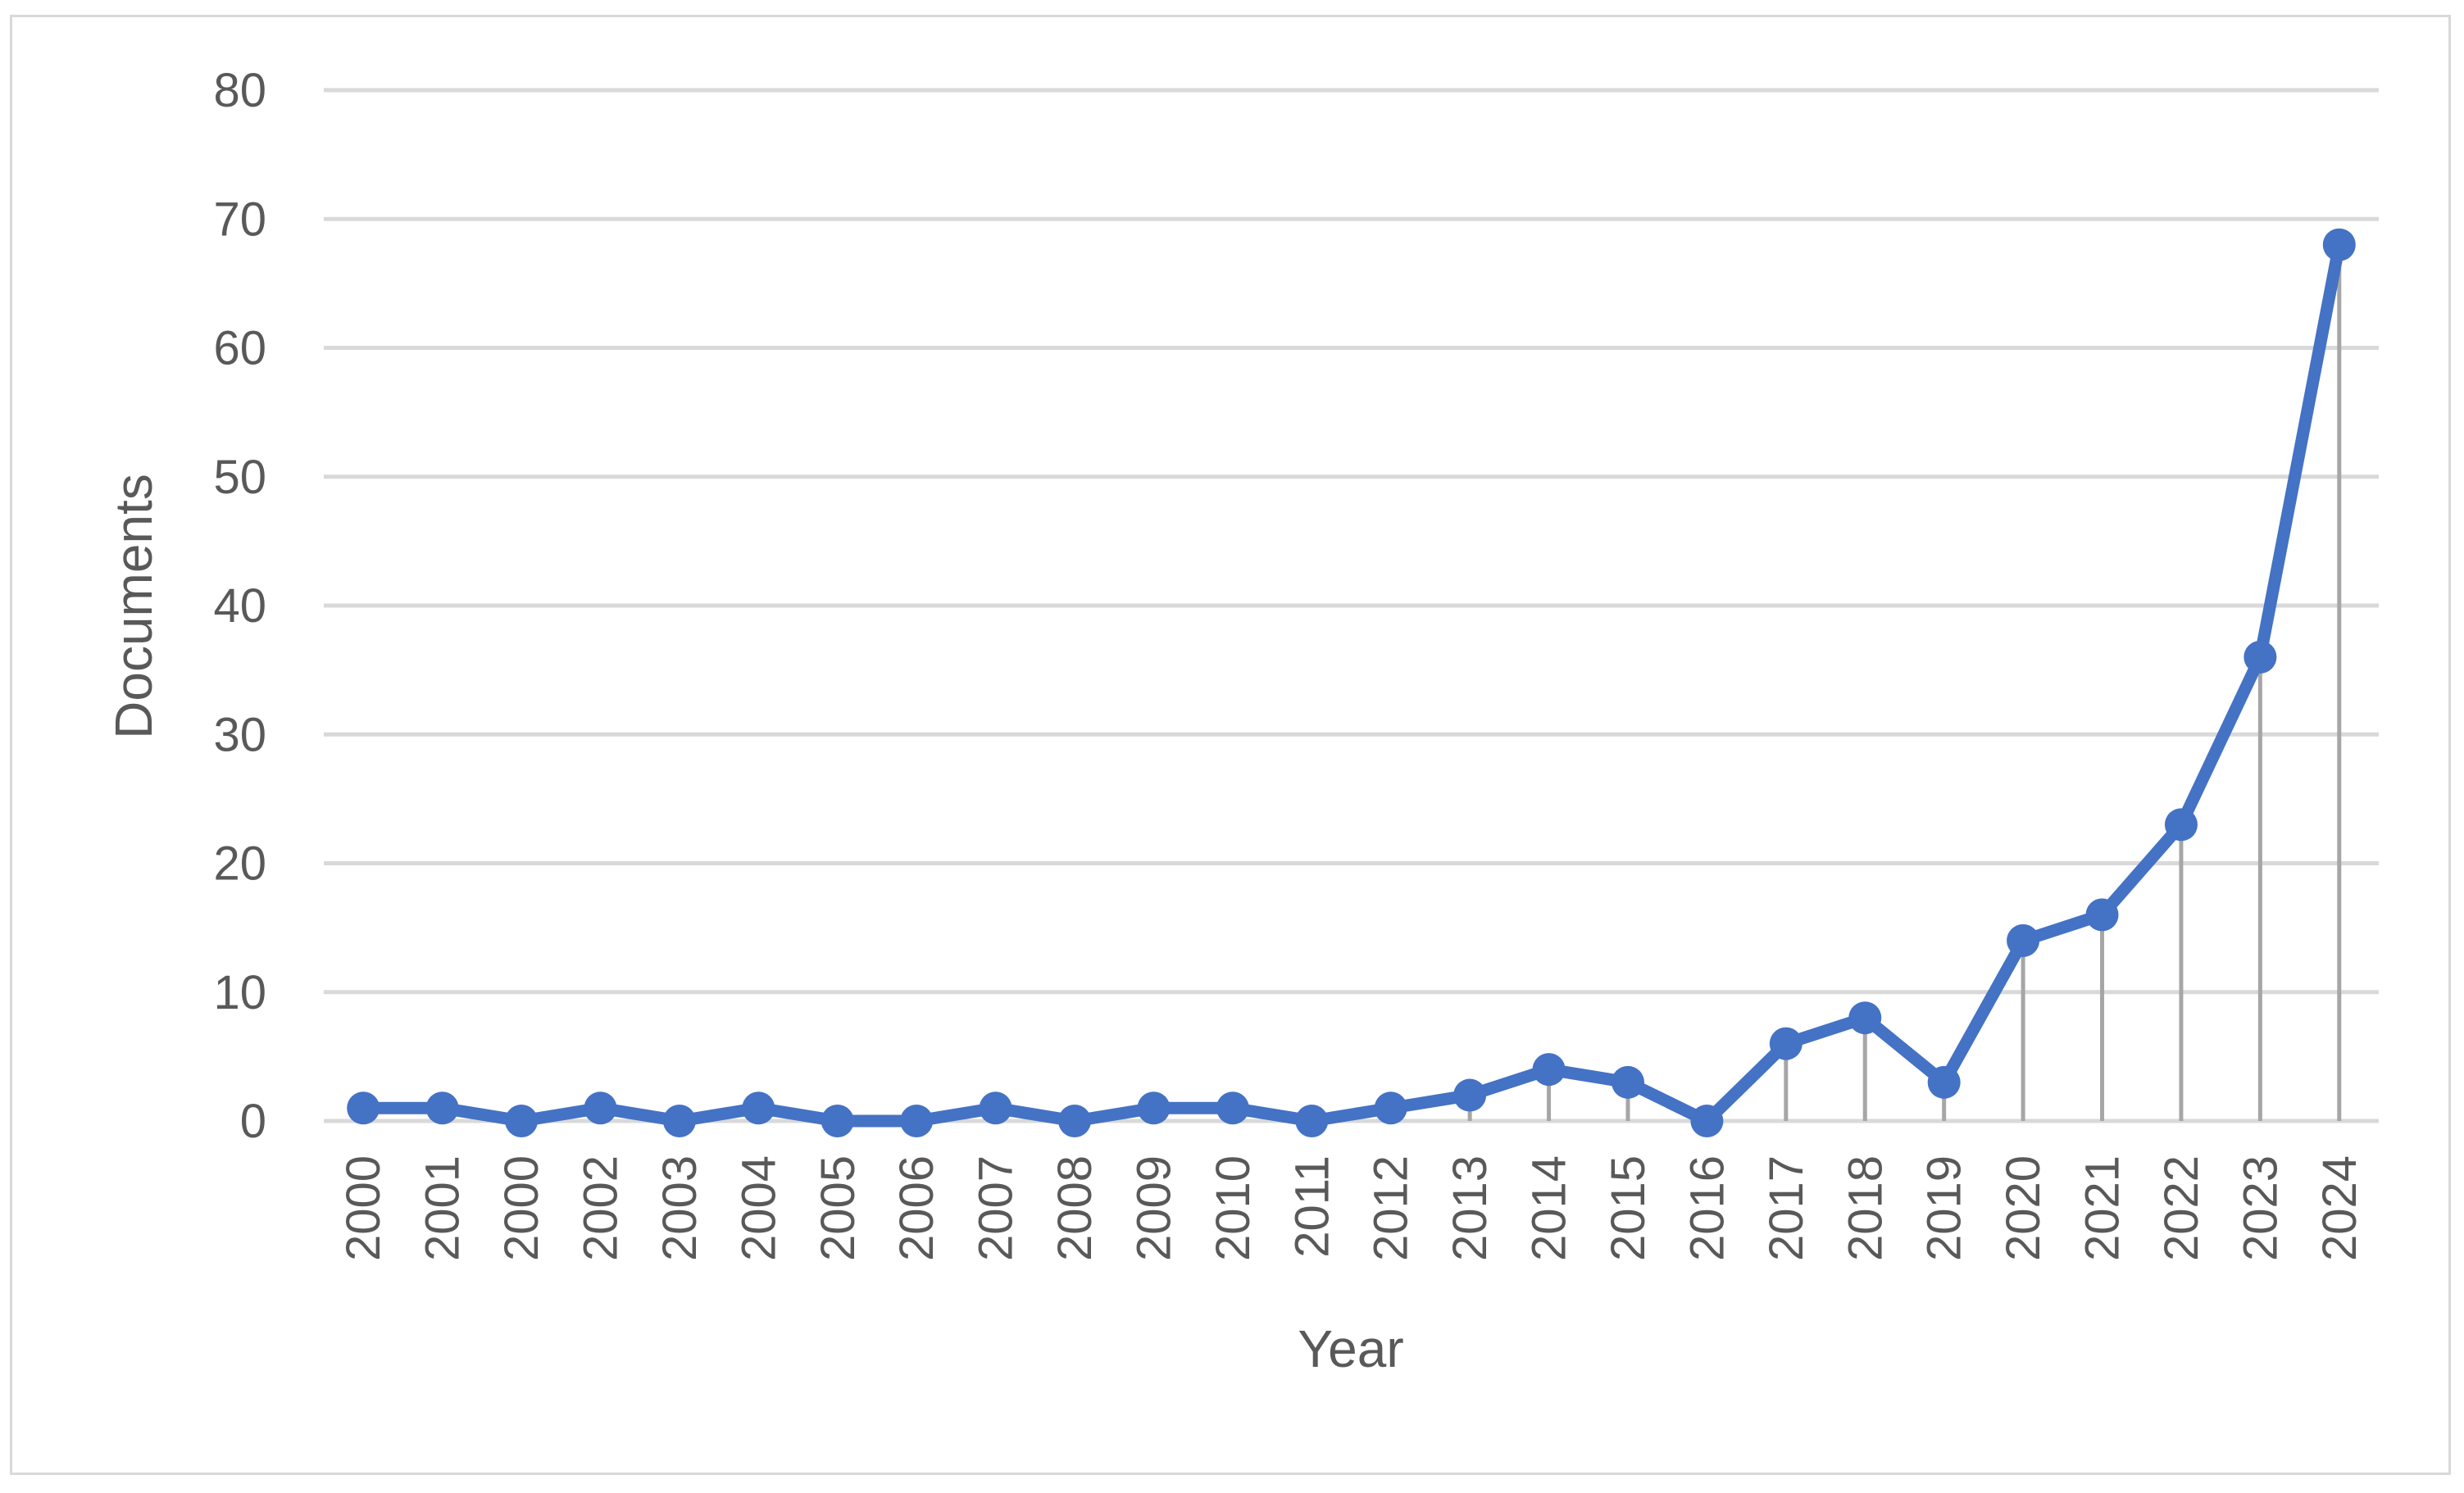 The image size is (2464, 1493). Describe the element at coordinates (2339, 1208) in the screenshot. I see `x-tick-label: 2024` at that location.